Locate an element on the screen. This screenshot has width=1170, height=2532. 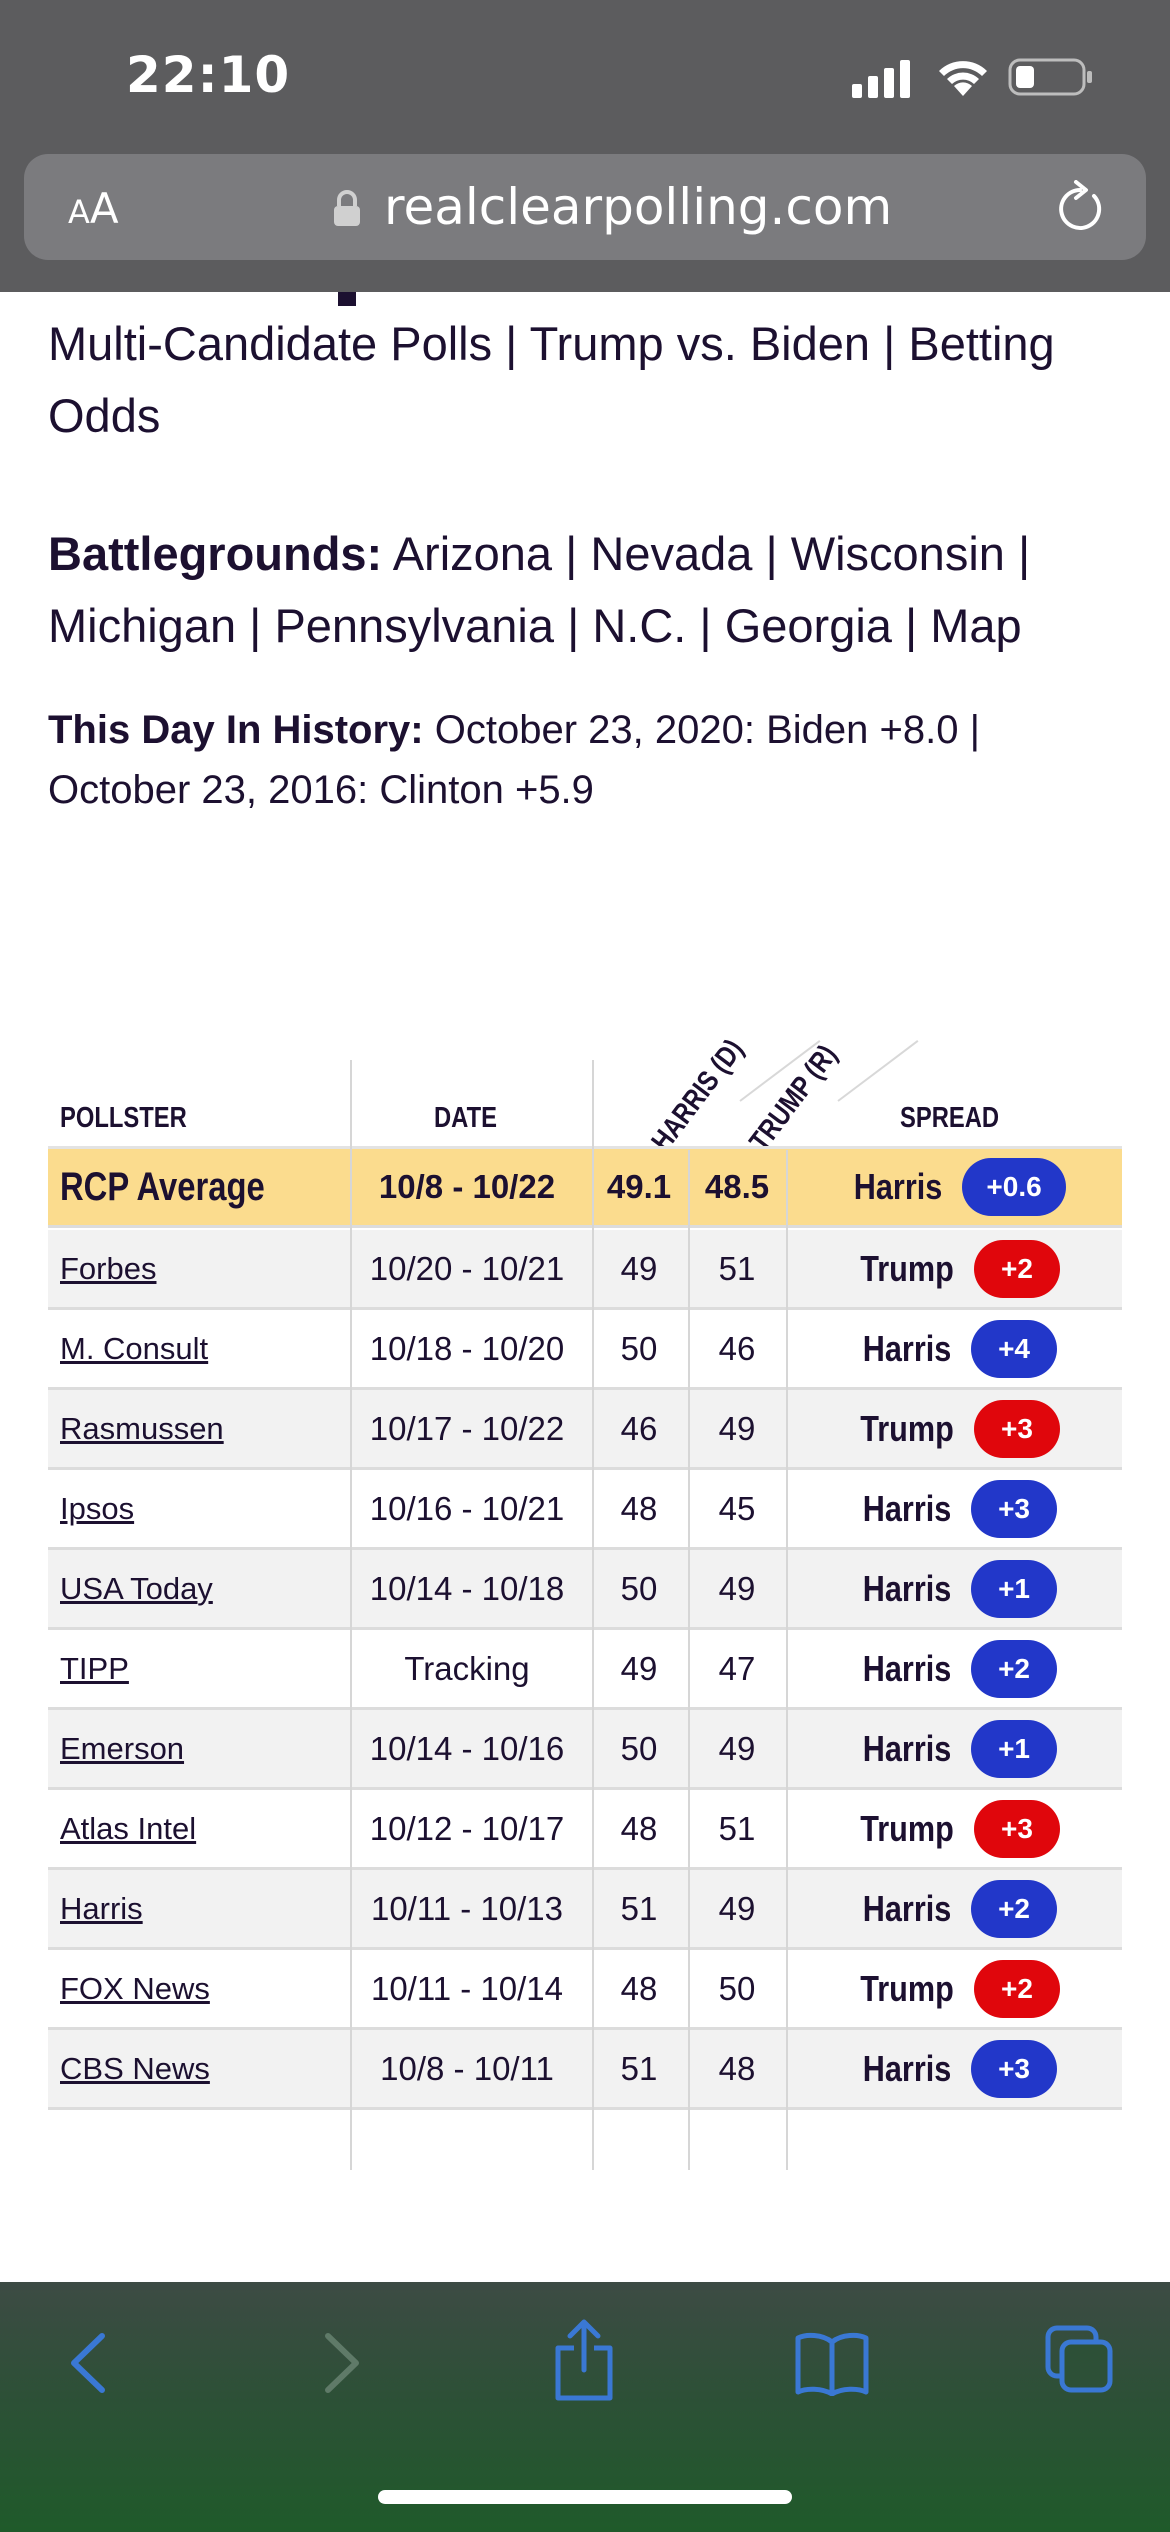
link-georgia: Georgia is located at coordinates (808, 625).